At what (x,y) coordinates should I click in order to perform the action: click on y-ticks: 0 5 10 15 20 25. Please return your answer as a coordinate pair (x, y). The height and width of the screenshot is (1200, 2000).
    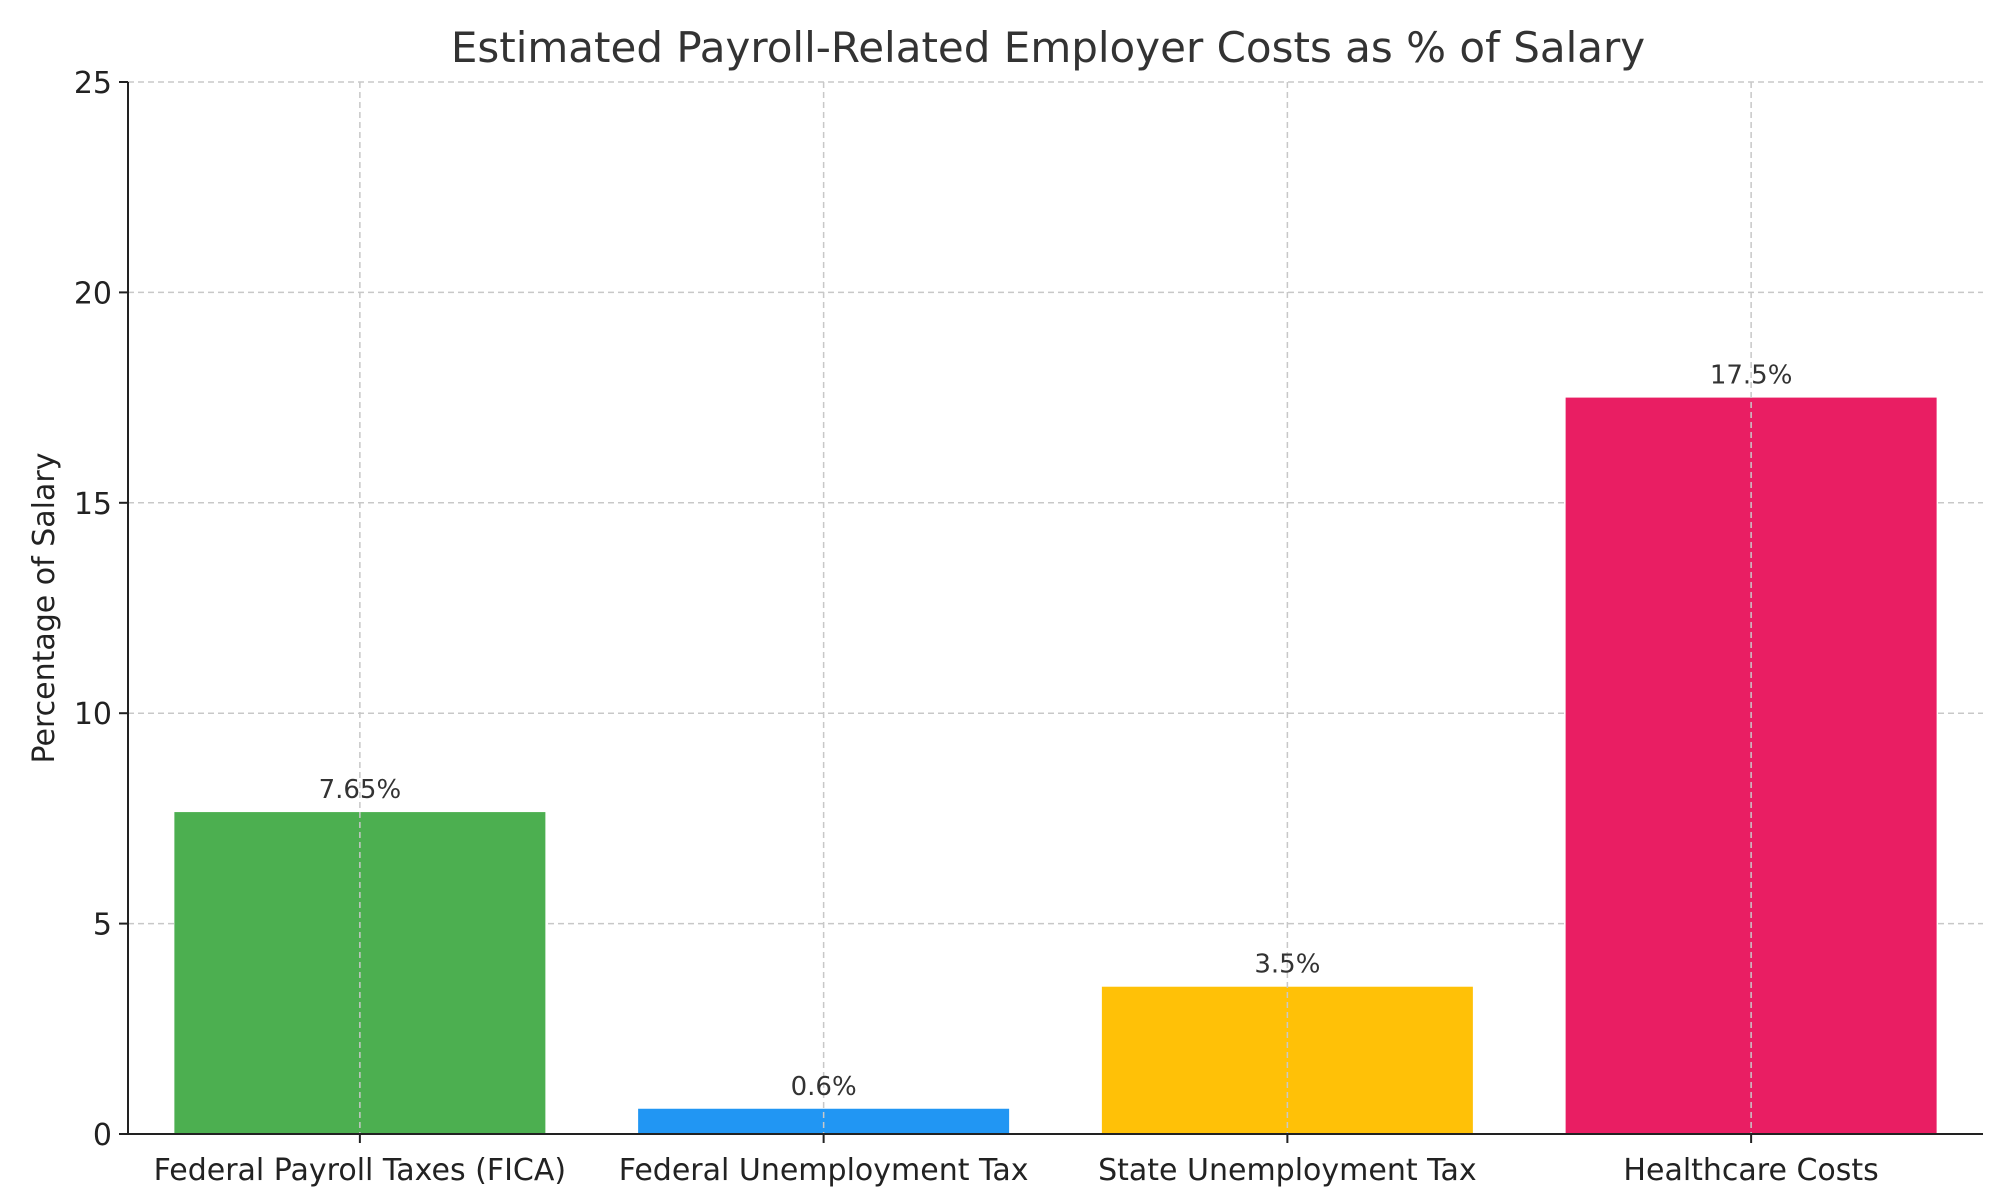
    Looking at the image, I should click on (101, 609).